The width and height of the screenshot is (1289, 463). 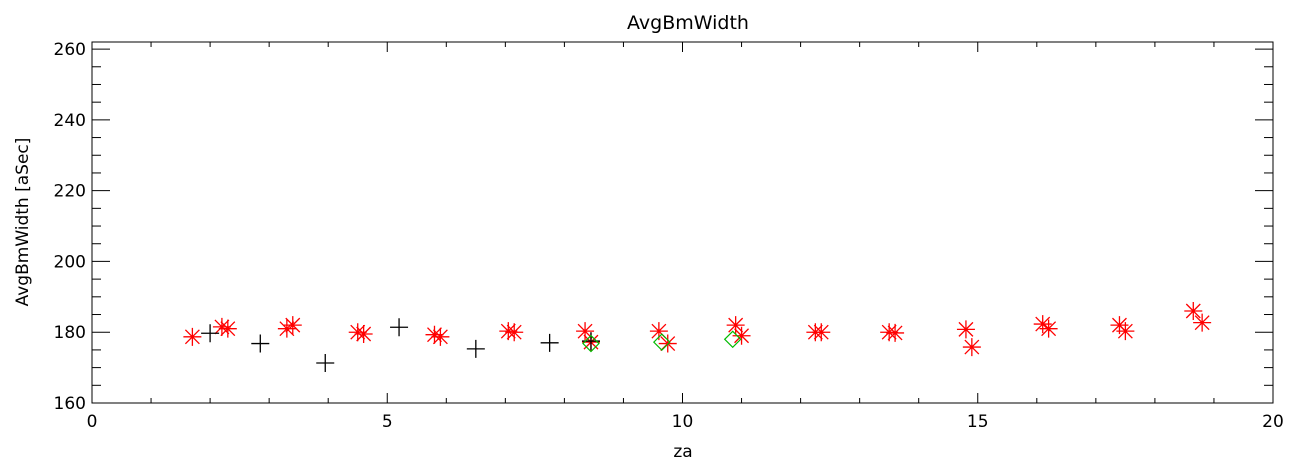 What do you see at coordinates (70, 192) in the screenshot?
I see `y-tick-label: 220` at bounding box center [70, 192].